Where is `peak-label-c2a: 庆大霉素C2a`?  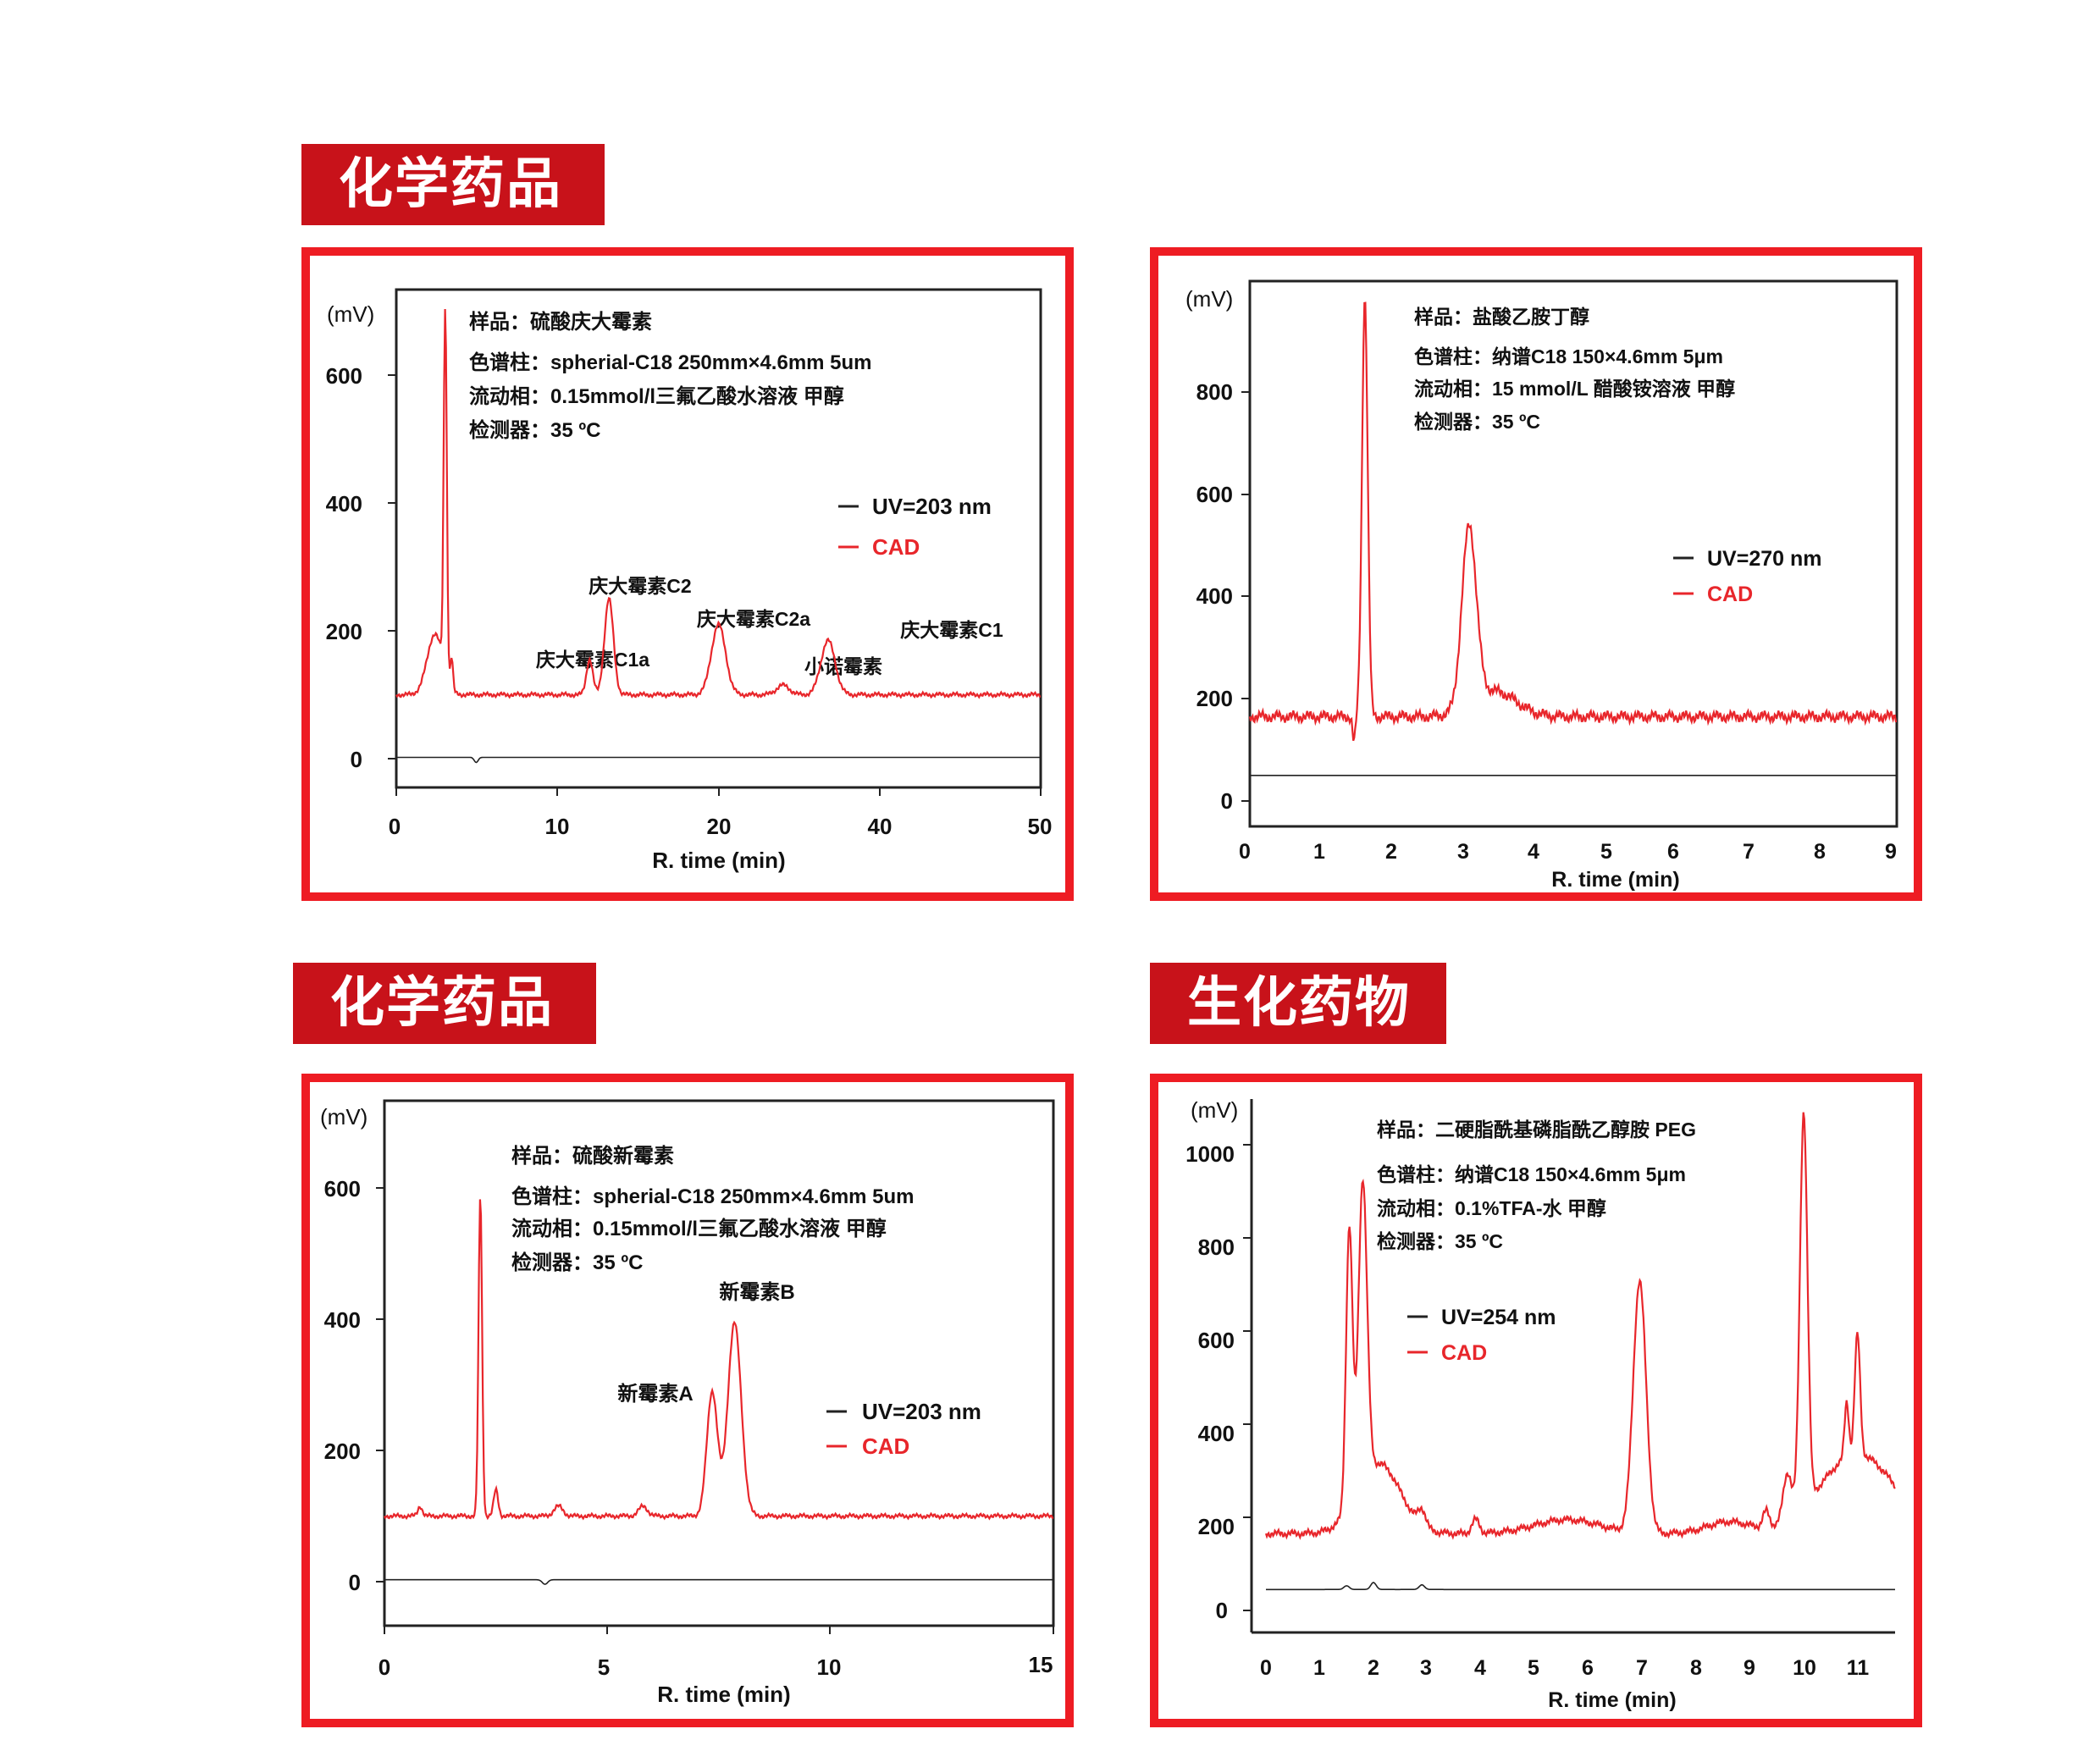 peak-label-c2a: 庆大霉素C2a is located at coordinates (754, 619).